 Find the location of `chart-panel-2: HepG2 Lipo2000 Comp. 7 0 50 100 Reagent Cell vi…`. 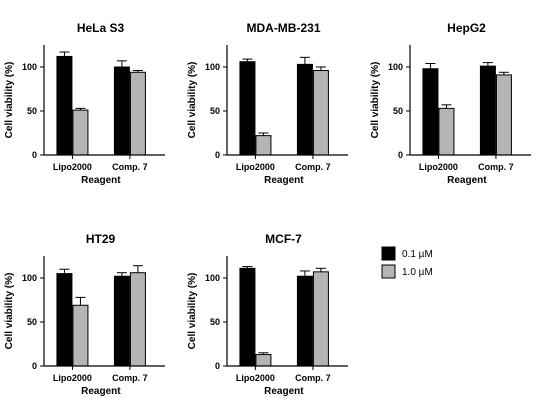

chart-panel-2: HepG2 Lipo2000 Comp. 7 0 50 100 Reagent Cell vi… is located at coordinates (450, 103).